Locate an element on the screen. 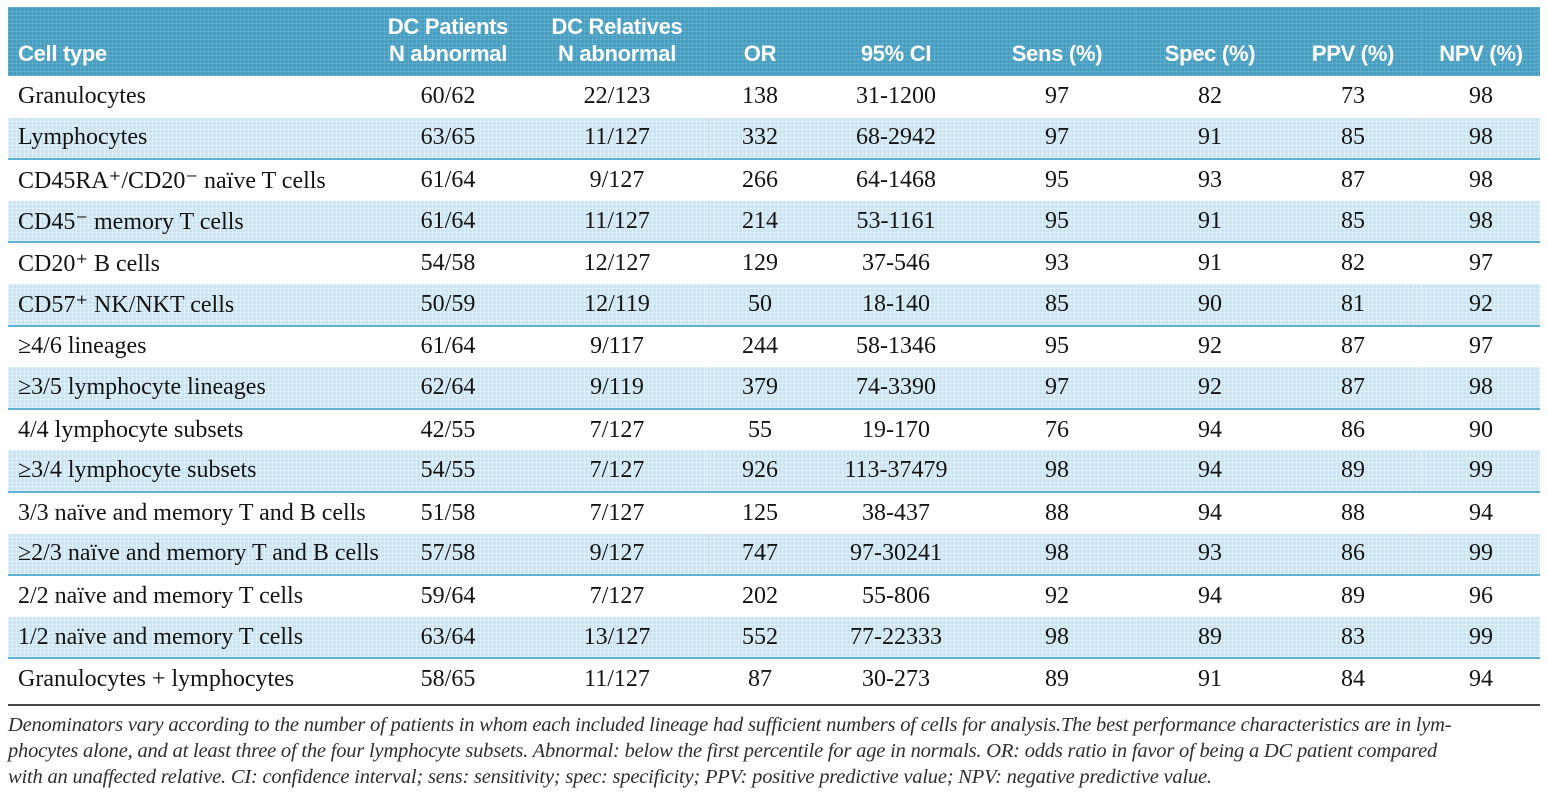  cell-ci: 77-22333 is located at coordinates (896, 638).